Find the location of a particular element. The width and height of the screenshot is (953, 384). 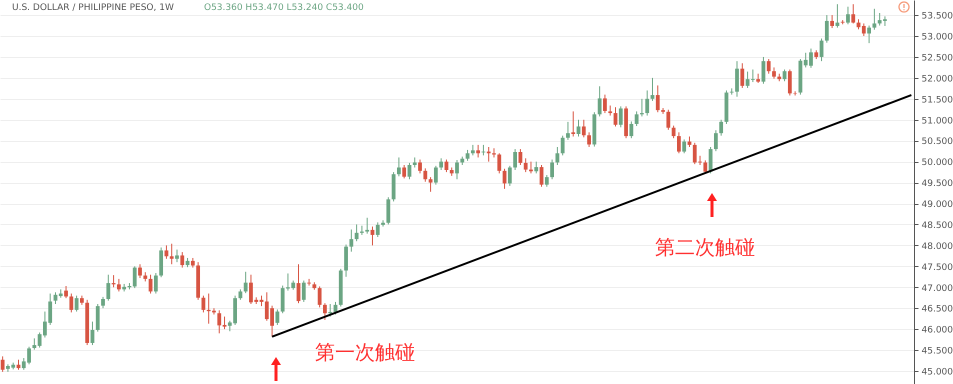

y-tick-label: 50.000 is located at coordinates (937, 163).